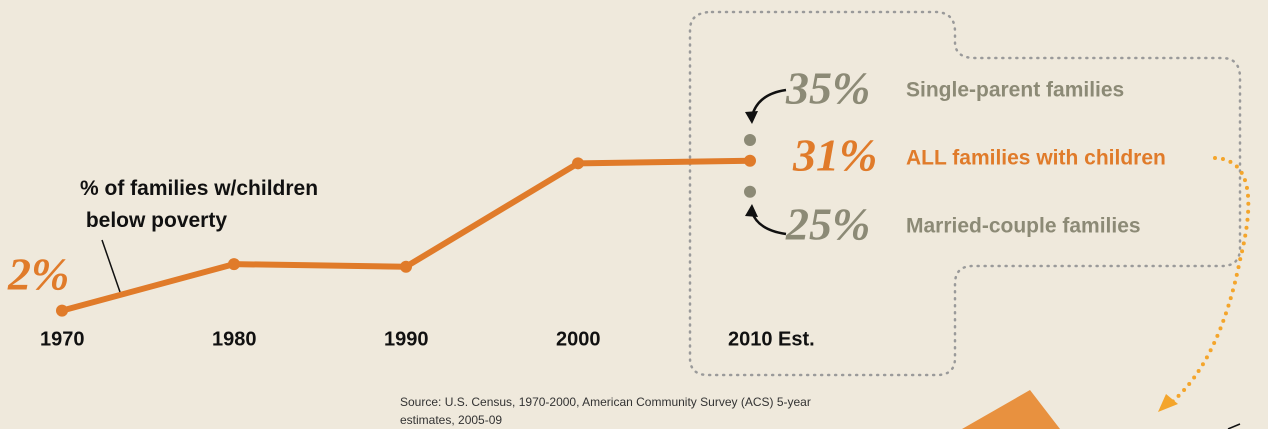 This screenshot has width=1268, height=429. Describe the element at coordinates (451, 420) in the screenshot. I see `source: estimates, 2005-09` at that location.